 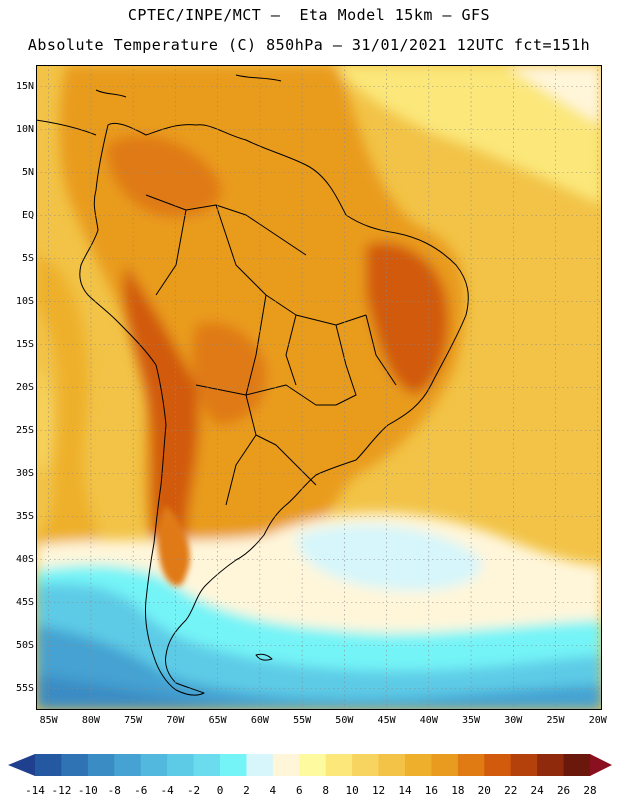 I want to click on temp-field-south-blue2, so click(x=319, y=667).